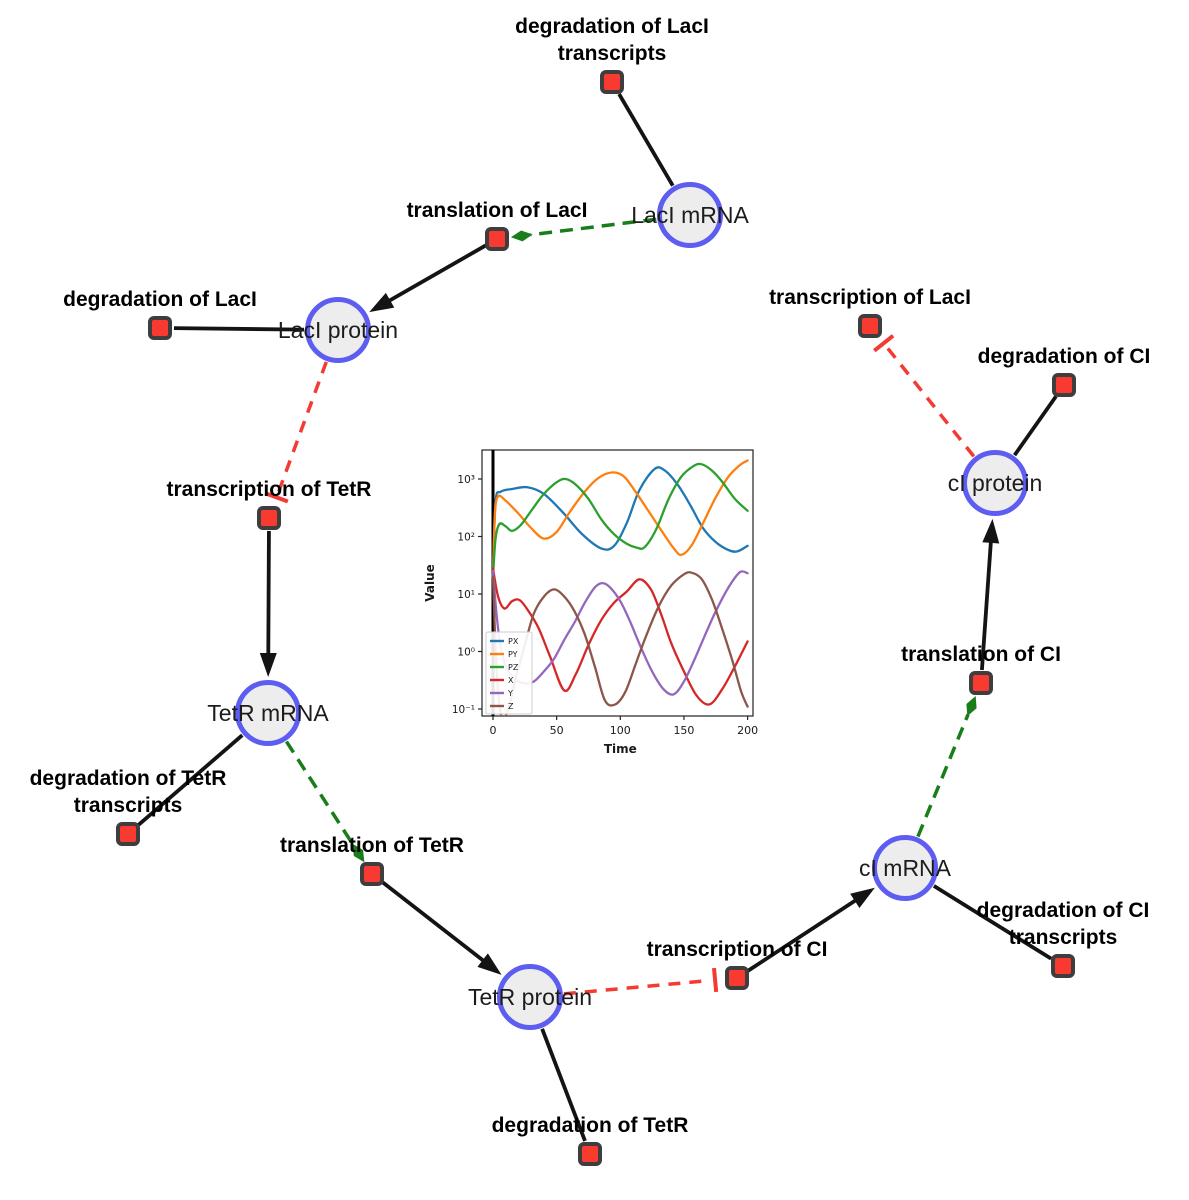  Describe the element at coordinates (612, 40) in the screenshot. I see `reaction-label-deg_laci_tx: degradation of LacI transcripts` at that location.